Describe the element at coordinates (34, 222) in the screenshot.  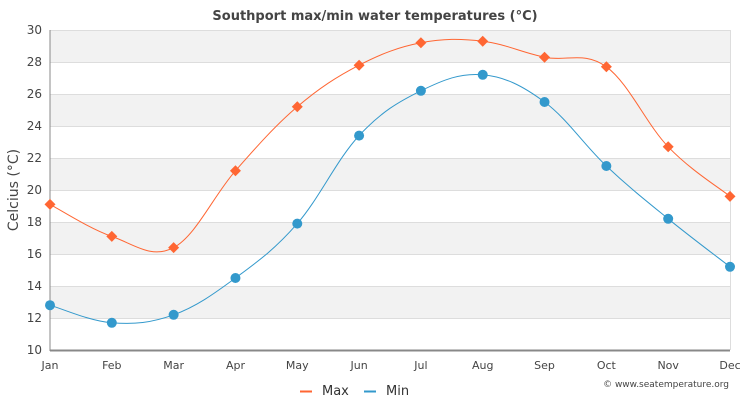
I see `y-tick-label: 18` at that location.